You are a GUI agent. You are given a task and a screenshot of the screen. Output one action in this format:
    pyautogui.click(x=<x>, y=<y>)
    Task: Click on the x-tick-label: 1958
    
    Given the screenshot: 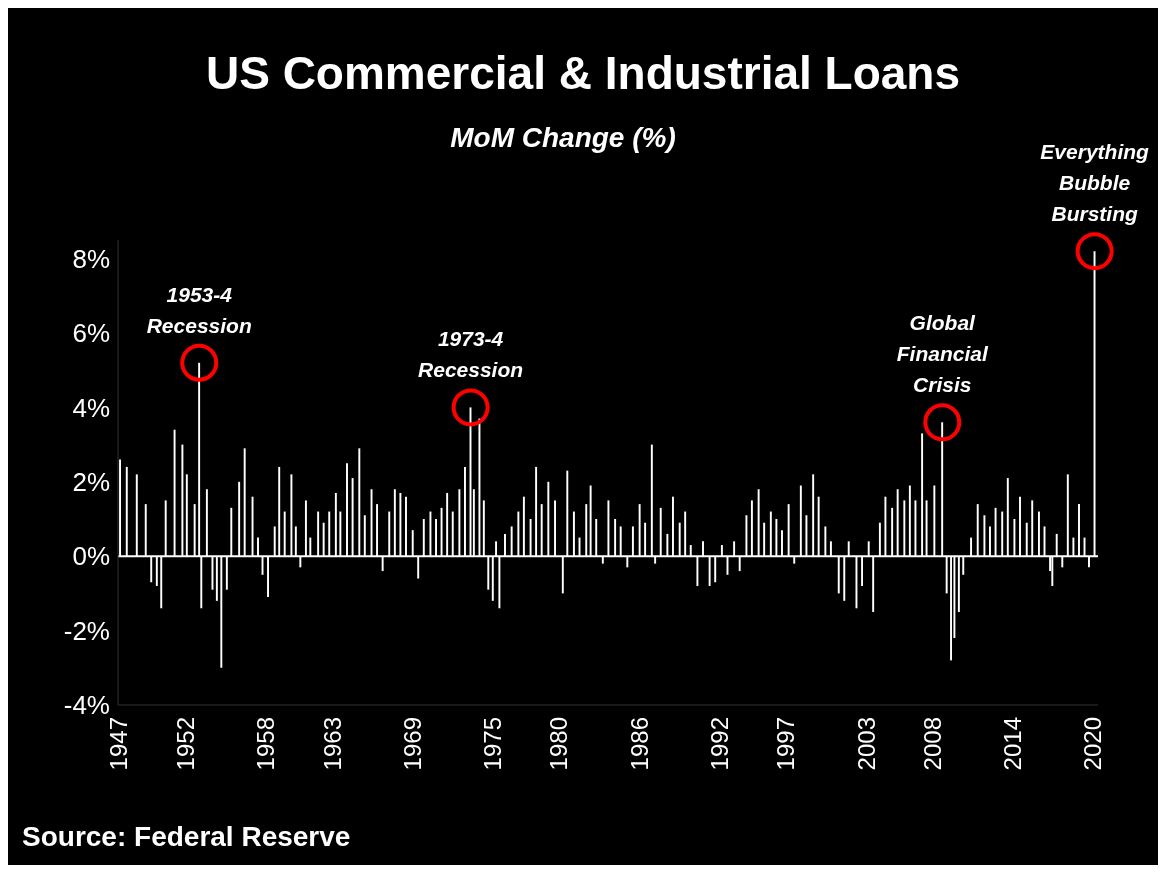 What is the action you would take?
    pyautogui.click(x=265, y=744)
    